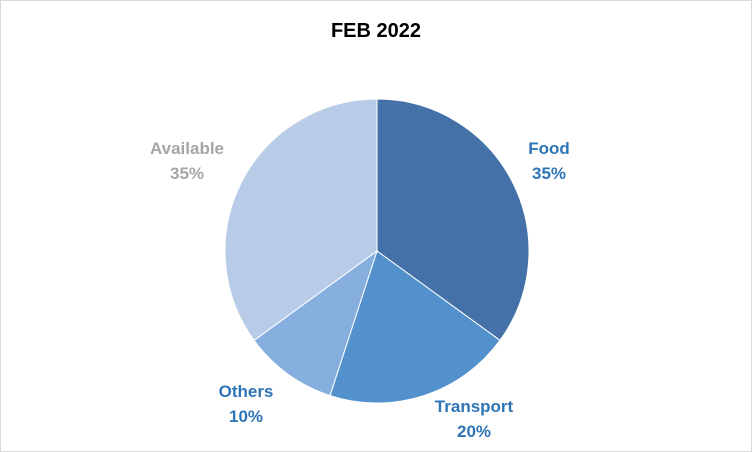  What do you see at coordinates (301, 220) in the screenshot?
I see `pie-slice-available` at bounding box center [301, 220].